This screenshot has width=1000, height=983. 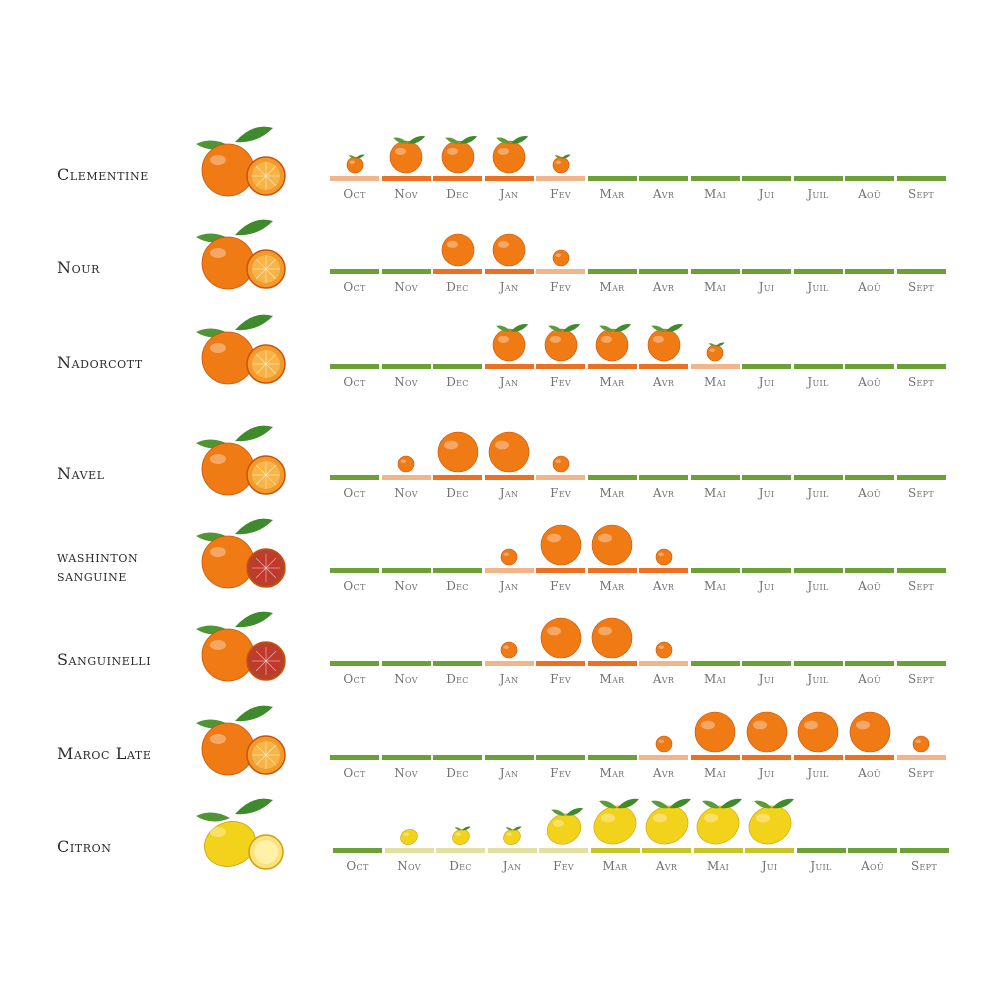 I want to click on row-name-line: Citron, so click(x=84, y=846).